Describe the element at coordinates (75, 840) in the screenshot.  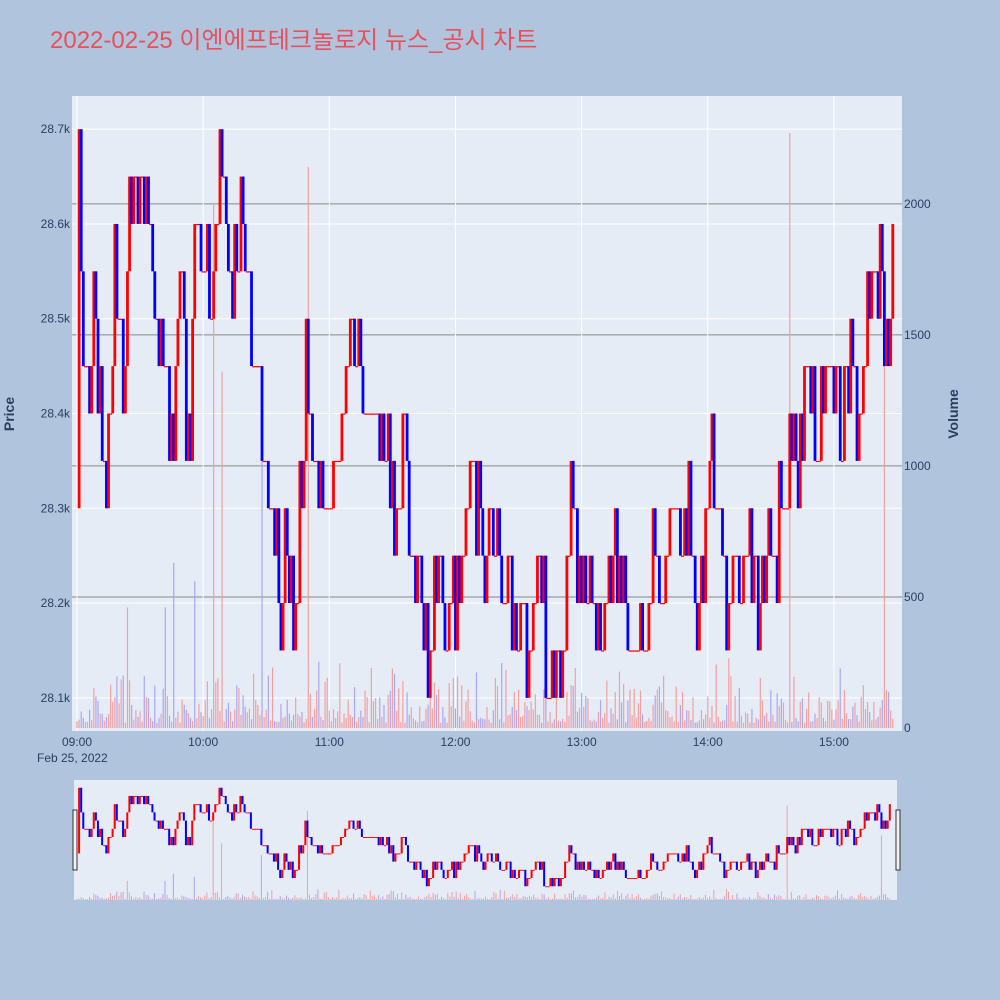
I see `range-slider-handle-left` at that location.